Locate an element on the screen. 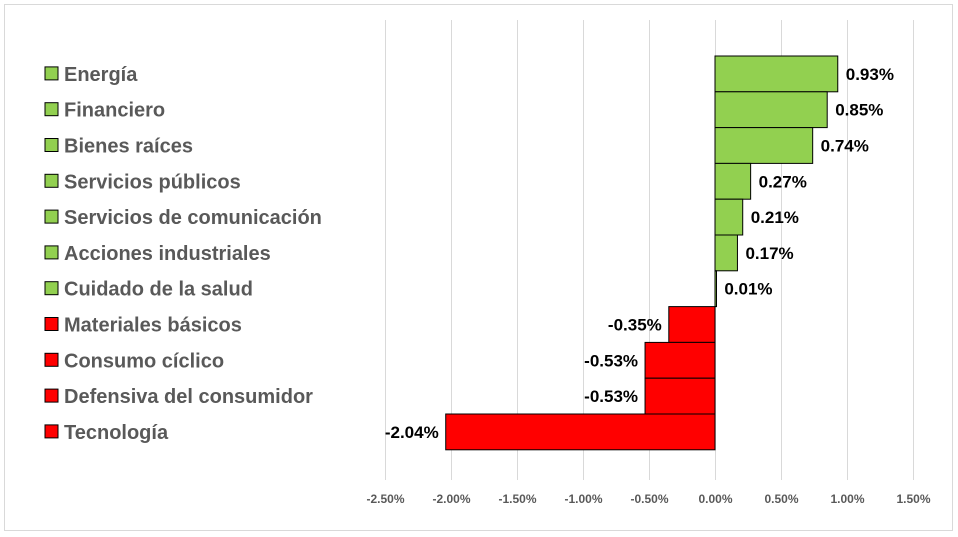  category-label: Defensiva del consumidor is located at coordinates (188, 397).